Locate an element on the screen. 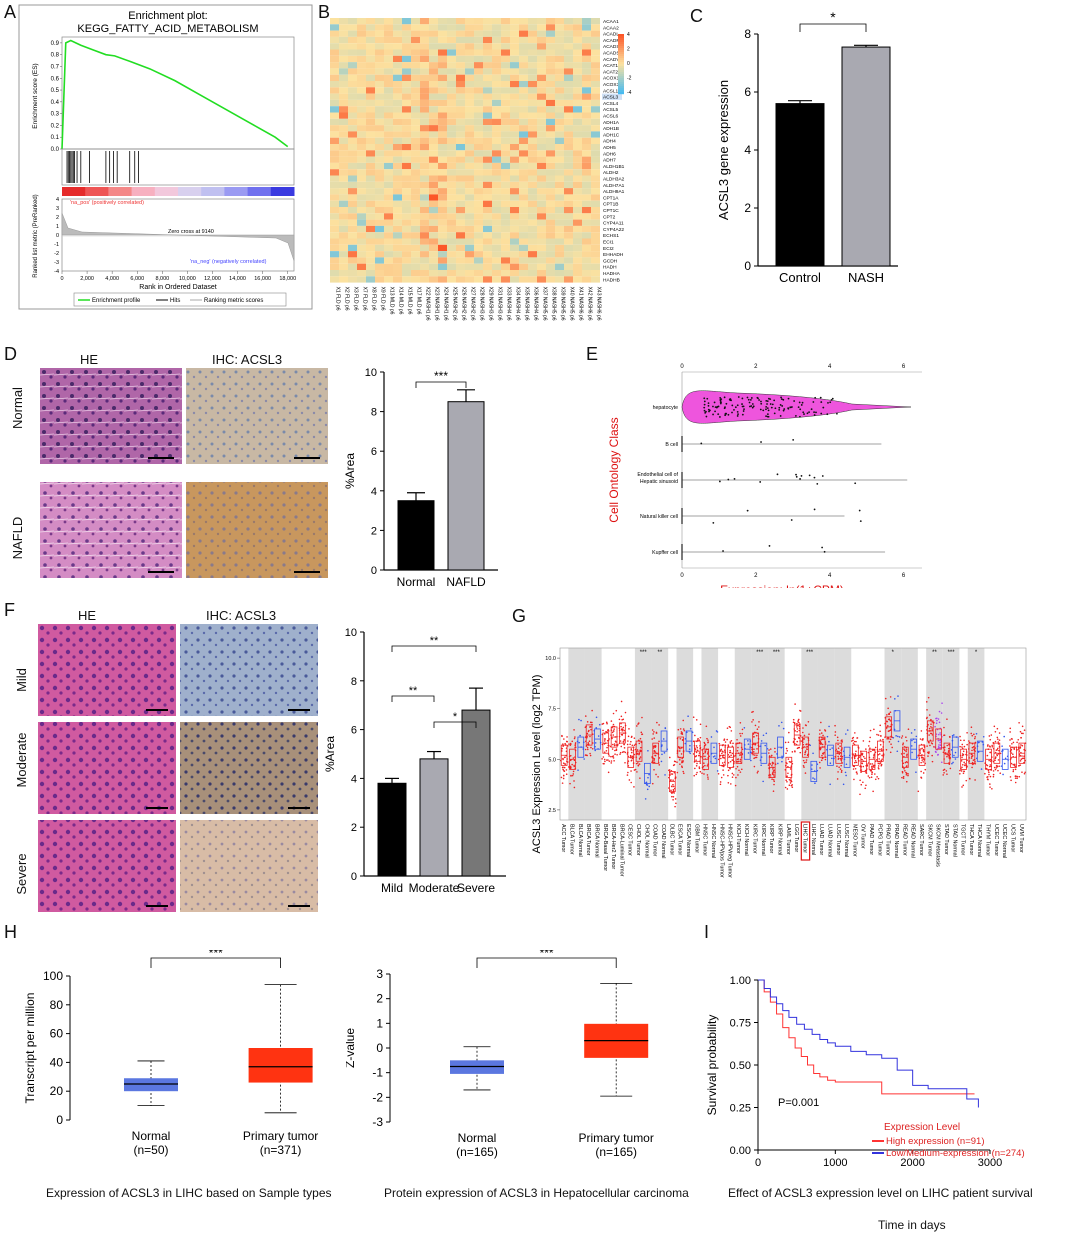 The image size is (1065, 1239). heatmap-row-label: ACSL3 is located at coordinates (611, 98).